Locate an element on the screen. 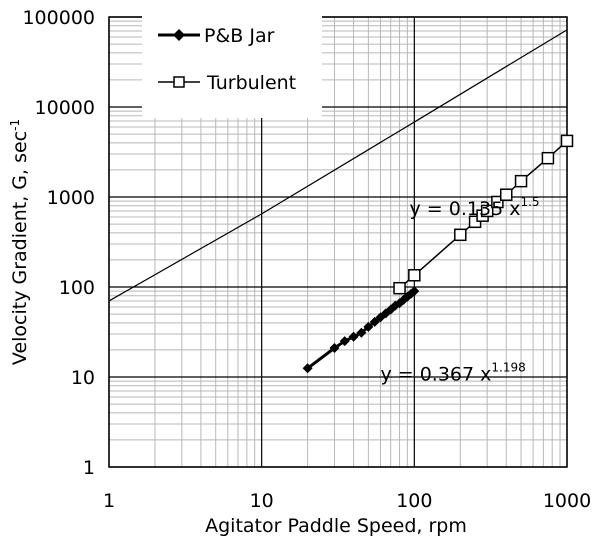 This screenshot has width=600, height=544. legend: P&B Jar Turbulent is located at coordinates (232, 62).